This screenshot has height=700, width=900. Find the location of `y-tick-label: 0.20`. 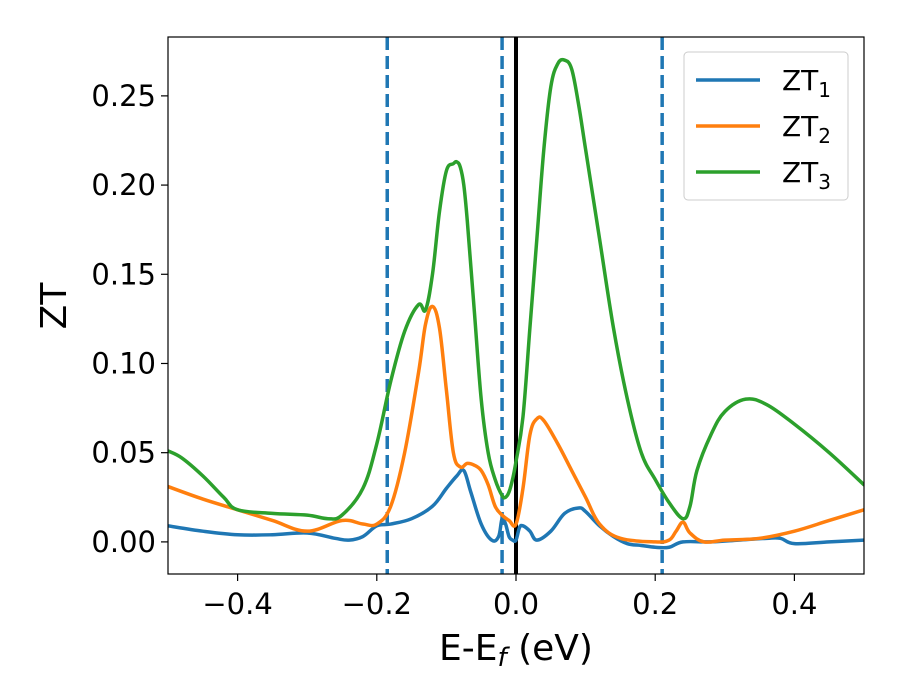

y-tick-label: 0.20 is located at coordinates (123, 185).